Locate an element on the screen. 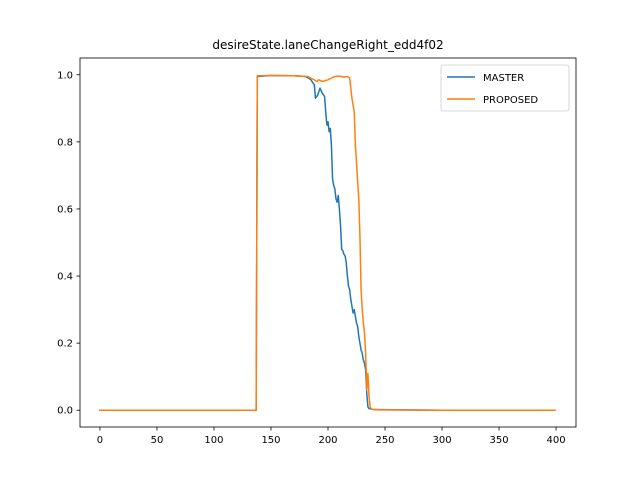  x-tick-label: 0 is located at coordinates (100, 440).